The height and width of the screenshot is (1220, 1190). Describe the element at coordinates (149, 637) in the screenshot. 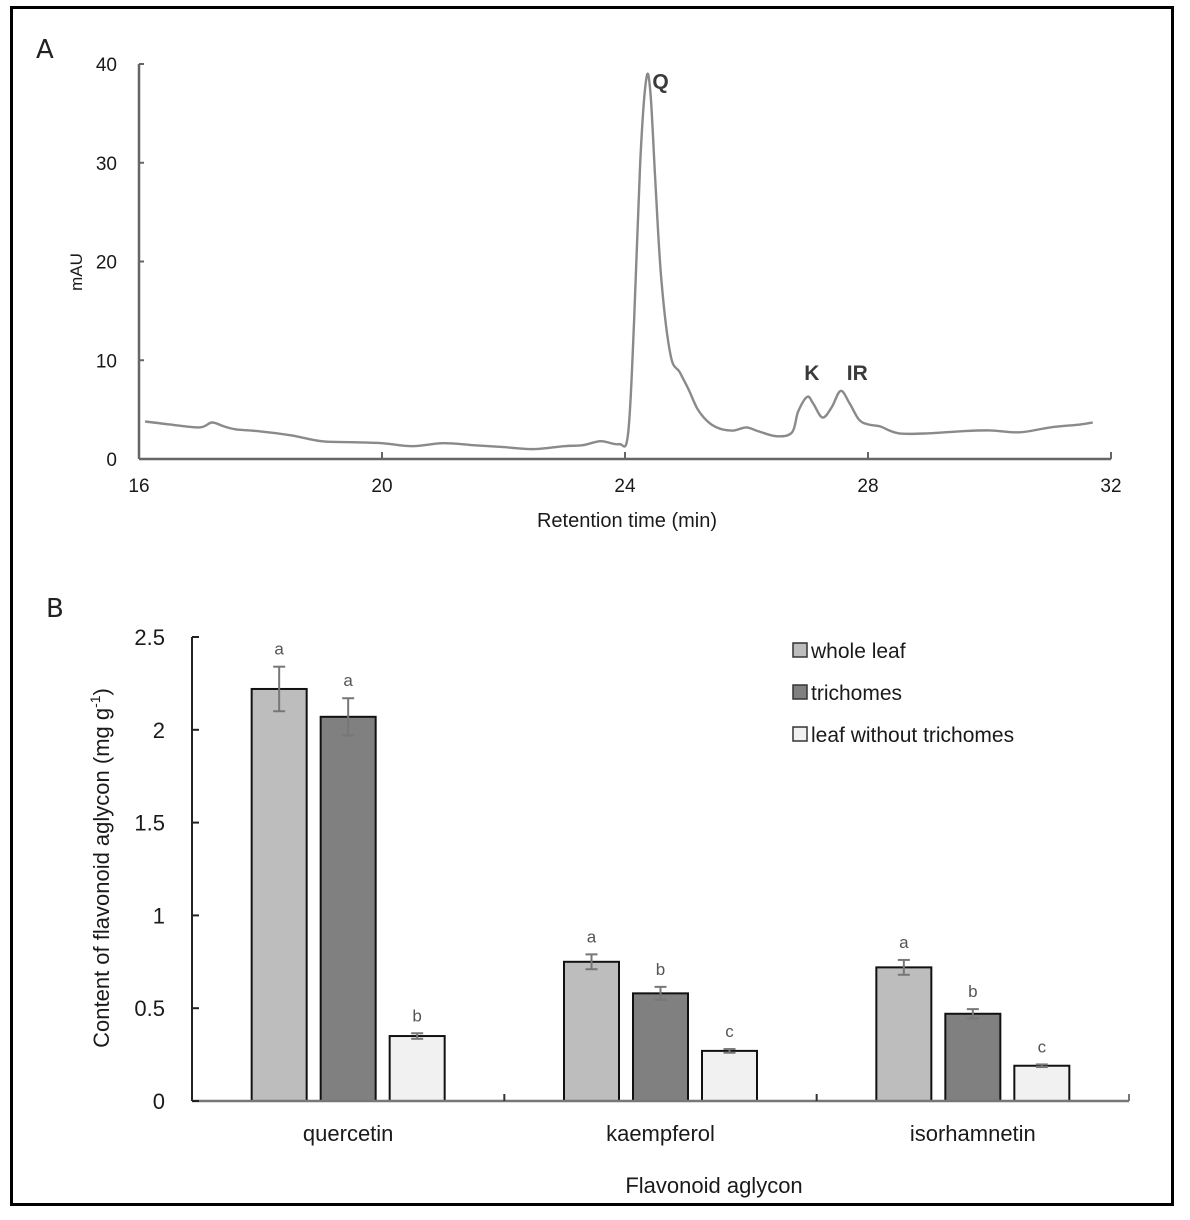

I see `y-tick-label: 2.5` at that location.